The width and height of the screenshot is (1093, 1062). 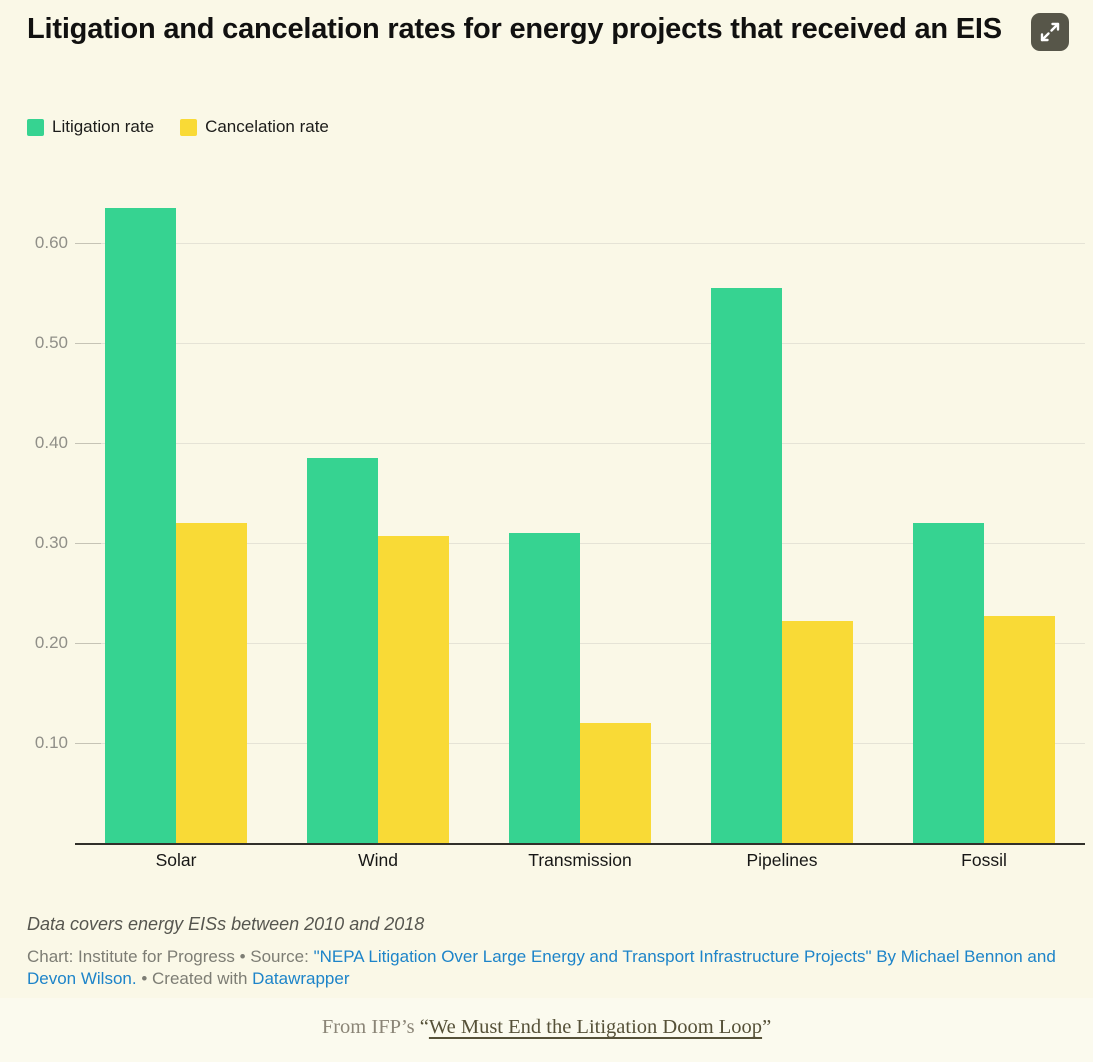 What do you see at coordinates (189, 127) in the screenshot?
I see `cancelation-swatch` at bounding box center [189, 127].